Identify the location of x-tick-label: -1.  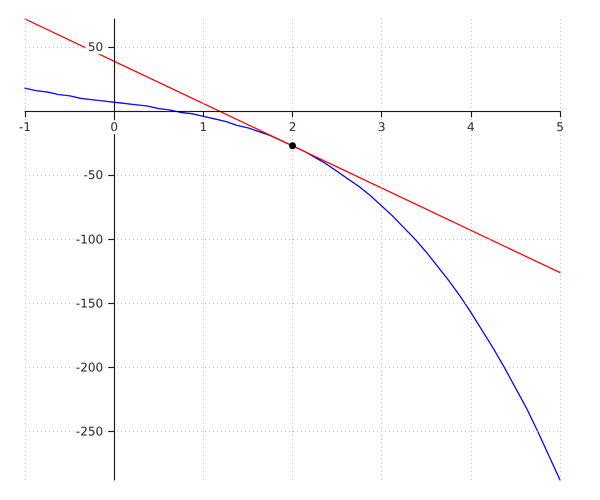
(25, 127).